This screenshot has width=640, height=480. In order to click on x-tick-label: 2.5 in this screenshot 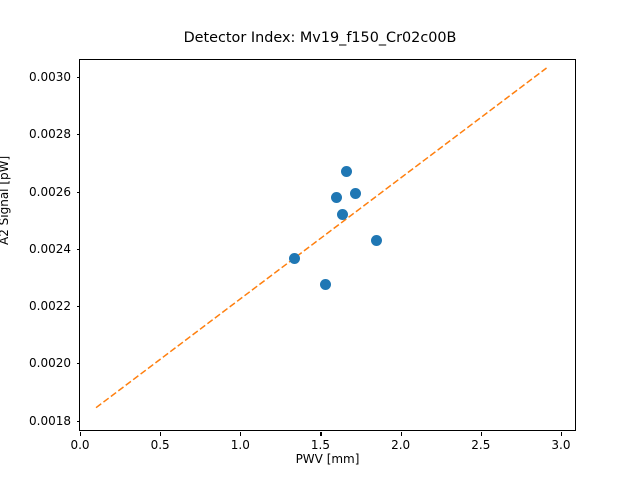, I will do `click(481, 445)`.